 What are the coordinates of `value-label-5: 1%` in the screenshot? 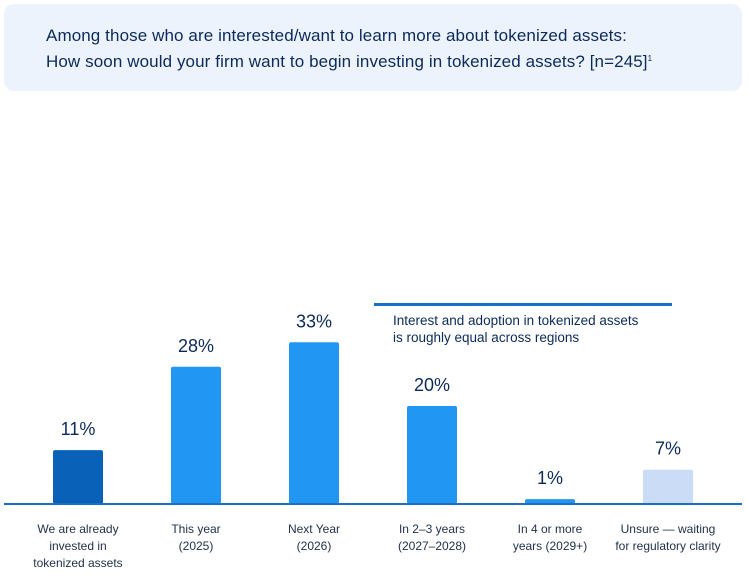 It's located at (550, 478).